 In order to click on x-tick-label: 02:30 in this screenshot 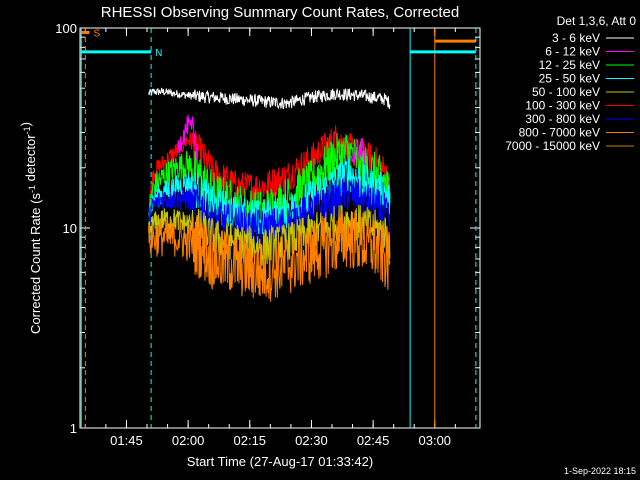, I will do `click(311, 440)`.